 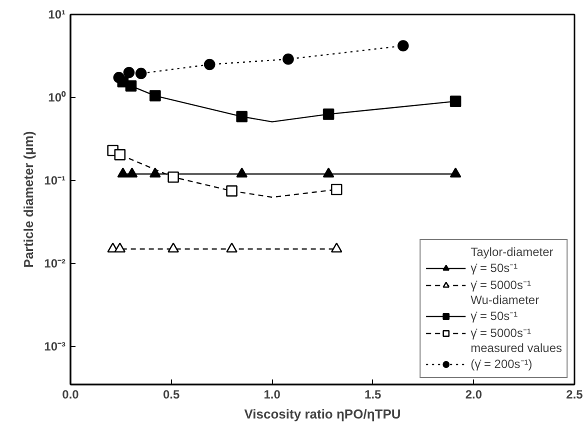 What do you see at coordinates (505, 300) in the screenshot?
I see `annotation: Wu-diameter` at bounding box center [505, 300].